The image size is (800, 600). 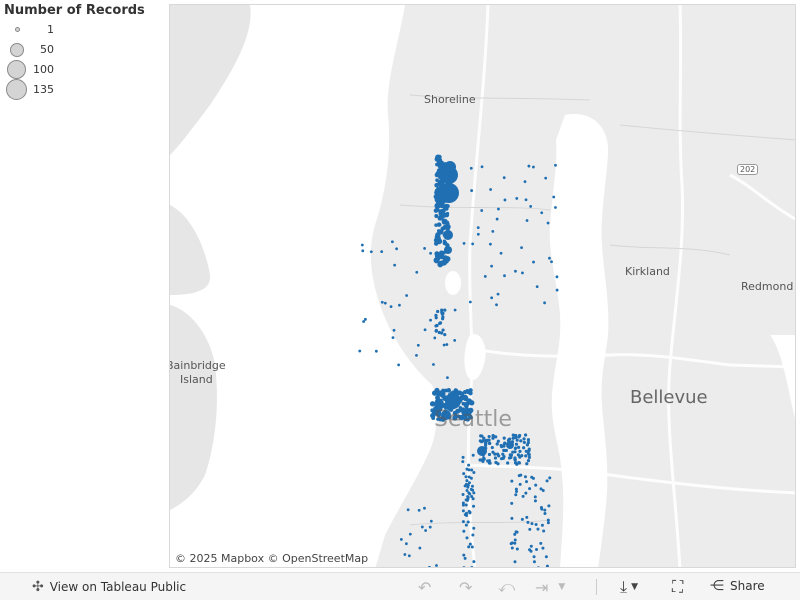 What do you see at coordinates (272, 558) in the screenshot?
I see `map-attribution: © 2025 Mapbox © OpenStreetMap` at bounding box center [272, 558].